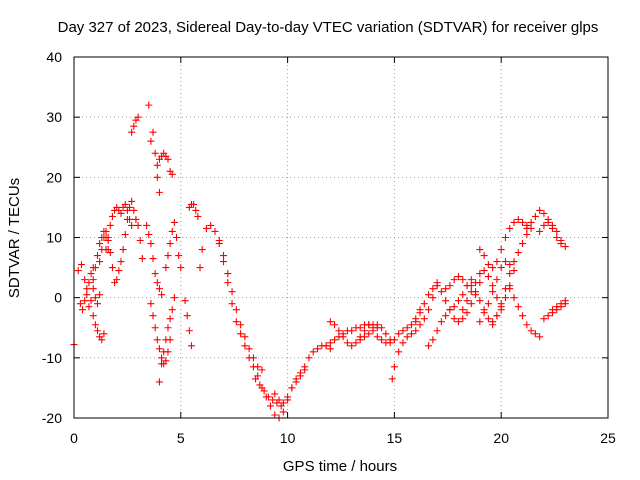 This screenshot has height=480, width=640. Describe the element at coordinates (343, 438) in the screenshot. I see `x-axis-tick-labels: 0 5 10 15 20 25` at that location.